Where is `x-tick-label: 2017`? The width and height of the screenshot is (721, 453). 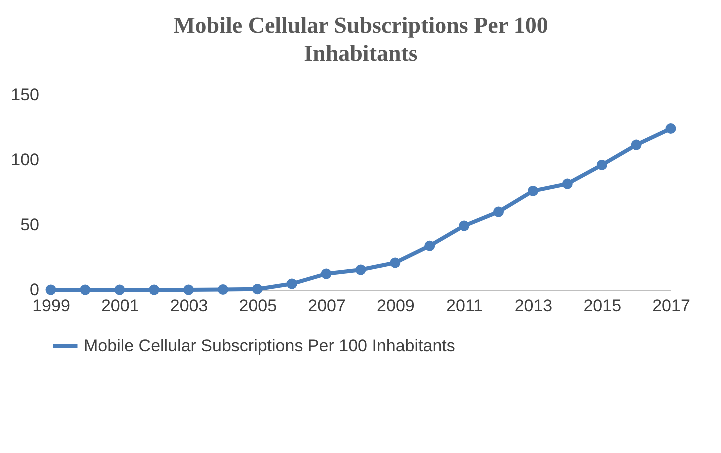
x-tick-label: 2017 is located at coordinates (671, 306).